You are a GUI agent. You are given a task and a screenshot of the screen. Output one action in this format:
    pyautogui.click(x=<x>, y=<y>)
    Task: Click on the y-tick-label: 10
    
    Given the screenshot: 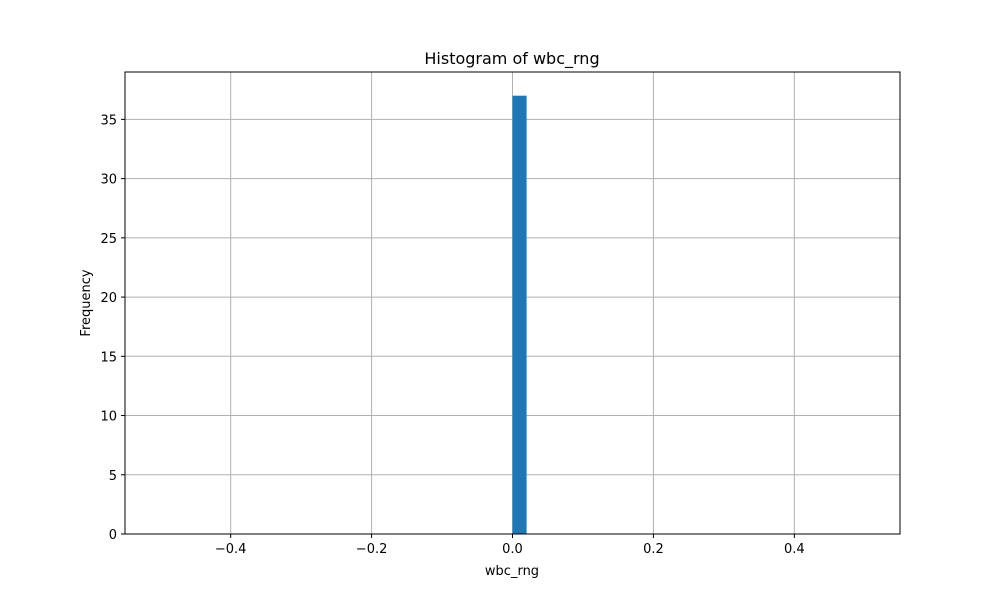 What is the action you would take?
    pyautogui.click(x=108, y=417)
    